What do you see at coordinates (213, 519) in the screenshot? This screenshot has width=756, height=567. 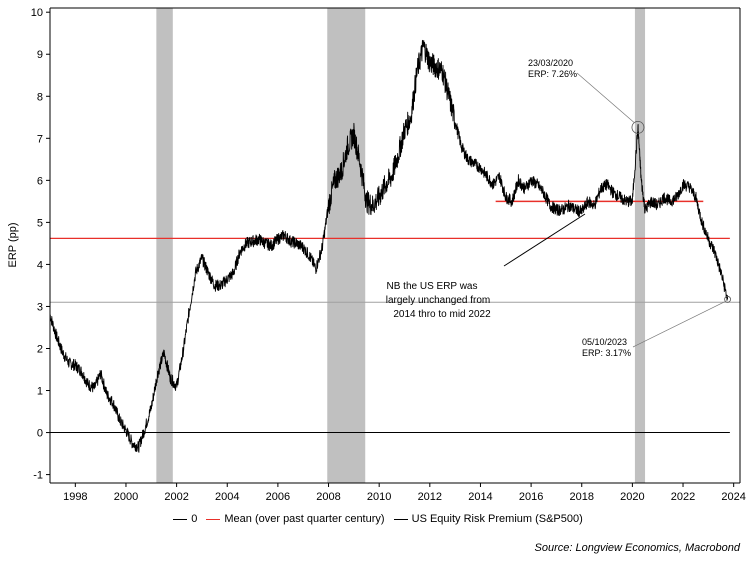 I see `legend-swatch-mean` at bounding box center [213, 519].